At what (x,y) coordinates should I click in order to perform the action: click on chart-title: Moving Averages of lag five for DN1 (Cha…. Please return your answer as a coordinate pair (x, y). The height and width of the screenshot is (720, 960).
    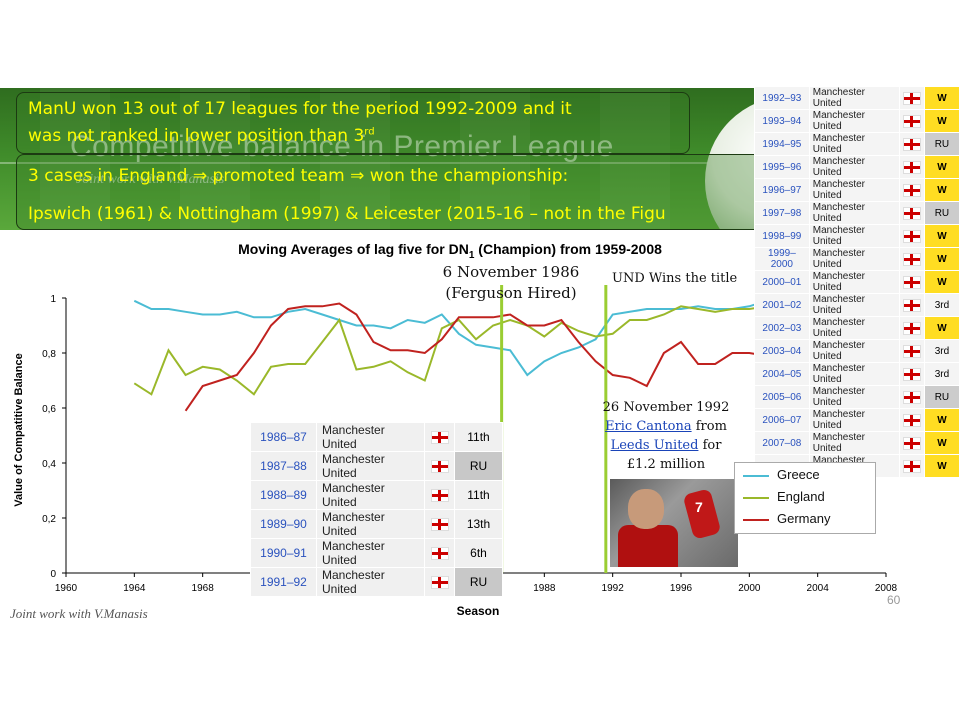
    Looking at the image, I should click on (450, 251).